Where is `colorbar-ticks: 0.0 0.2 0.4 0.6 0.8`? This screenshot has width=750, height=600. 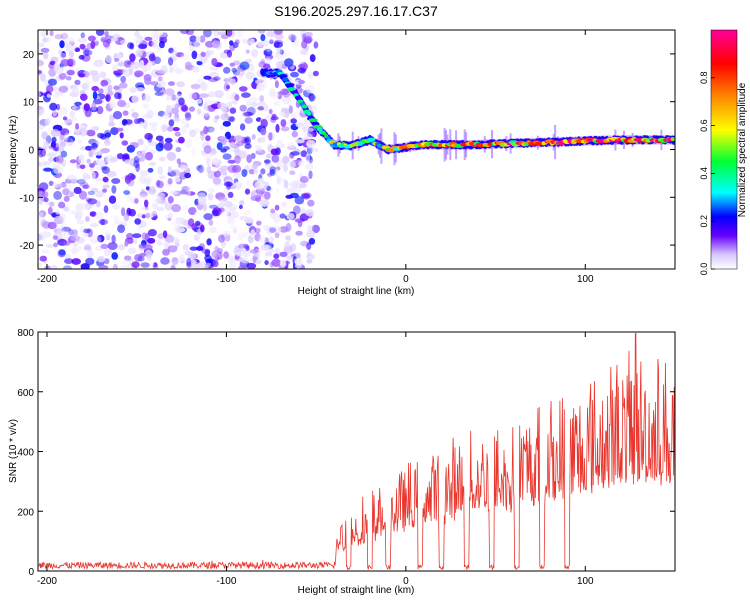
colorbar-ticks: 0.0 0.2 0.4 0.6 0.8 is located at coordinates (707, 173).